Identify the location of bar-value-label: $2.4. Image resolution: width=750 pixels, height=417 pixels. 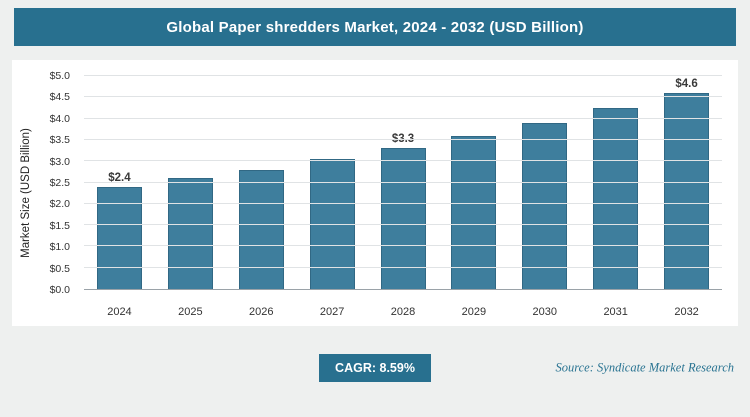
(119, 177).